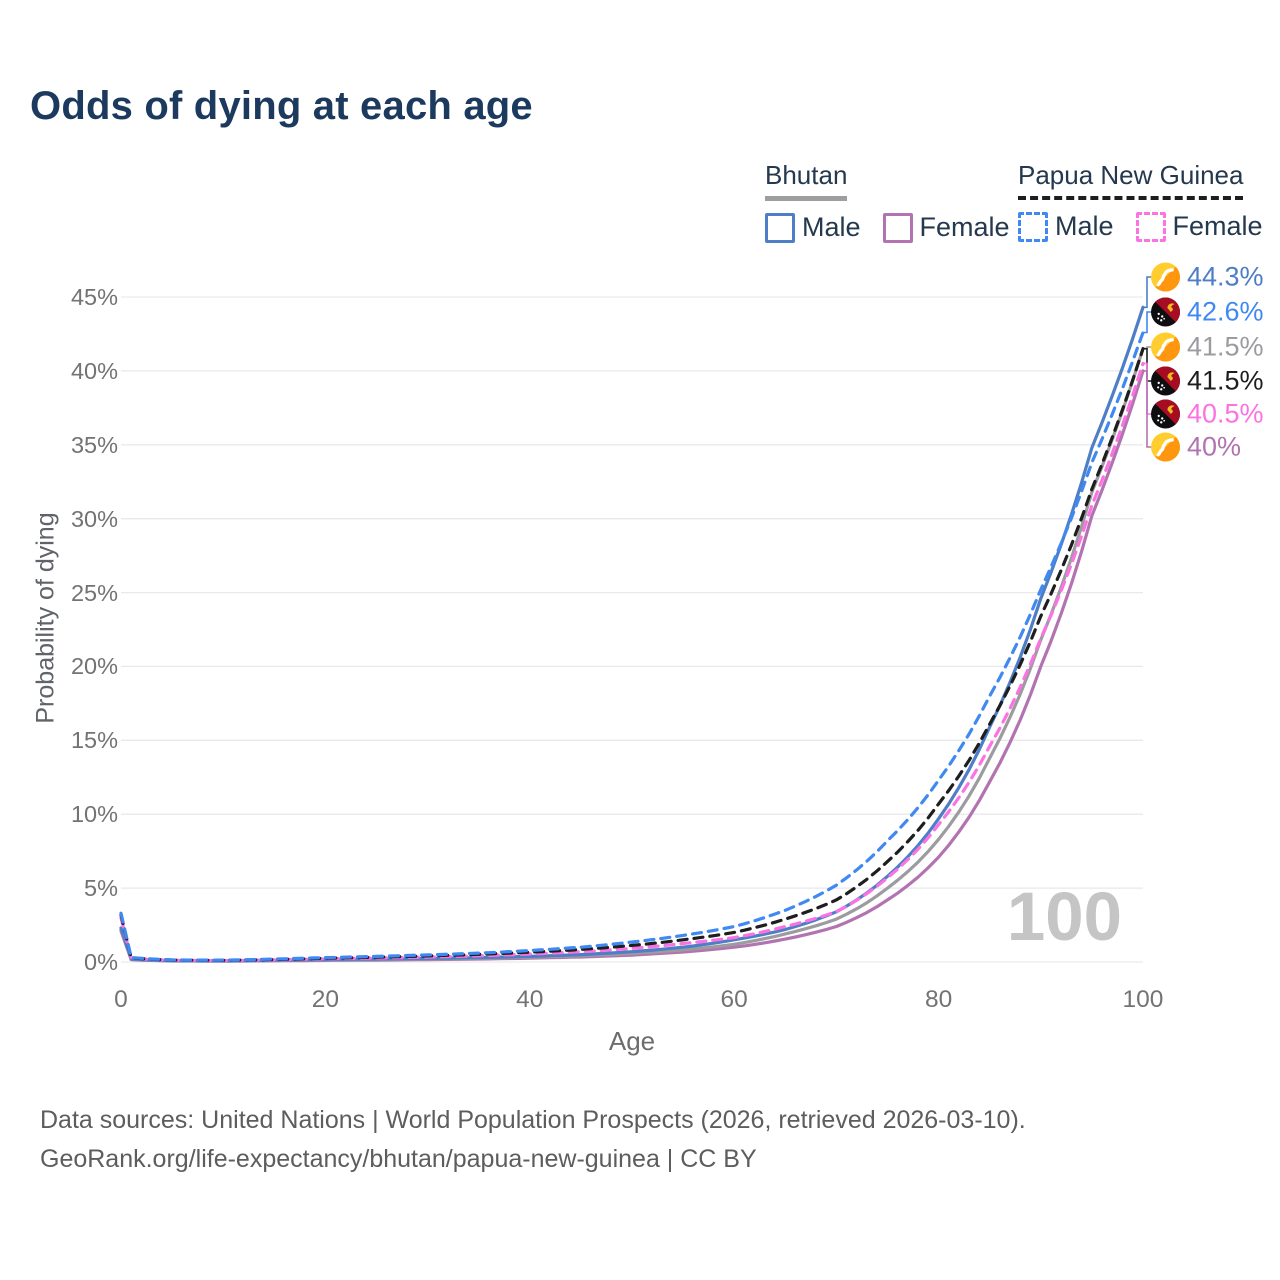  What do you see at coordinates (938, 999) in the screenshot?
I see `x-tick-label: 80` at bounding box center [938, 999].